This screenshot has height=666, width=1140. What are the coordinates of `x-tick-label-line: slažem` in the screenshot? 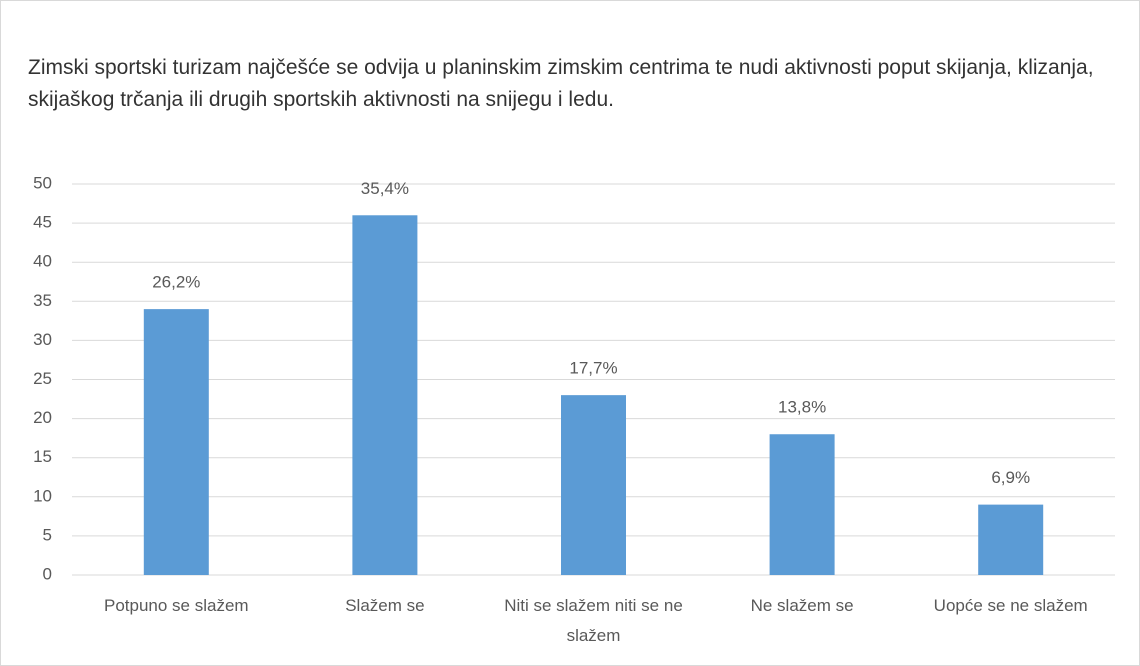 It's located at (594, 635).